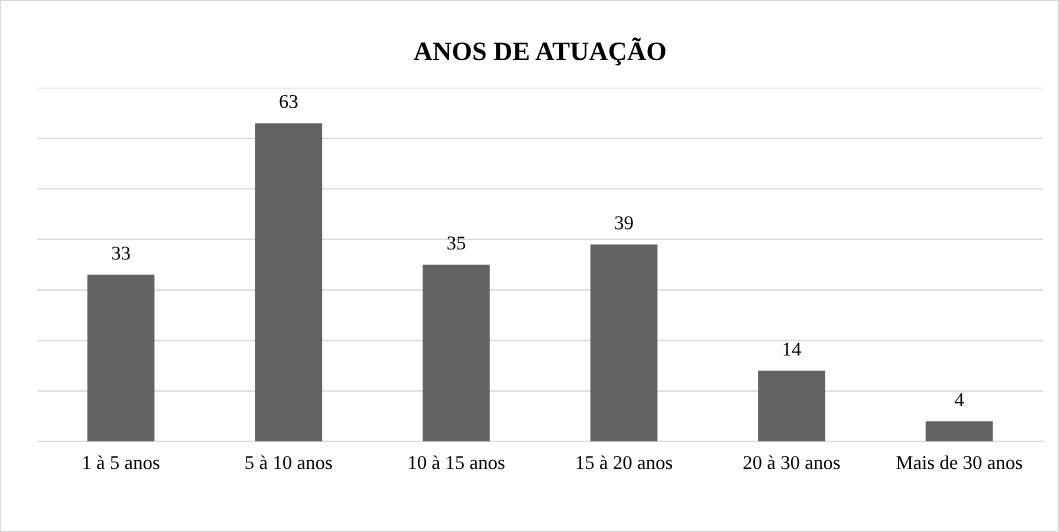 Image resolution: width=1059 pixels, height=532 pixels. Describe the element at coordinates (624, 462) in the screenshot. I see `x-tick-label: 15 à 20 anos` at that location.